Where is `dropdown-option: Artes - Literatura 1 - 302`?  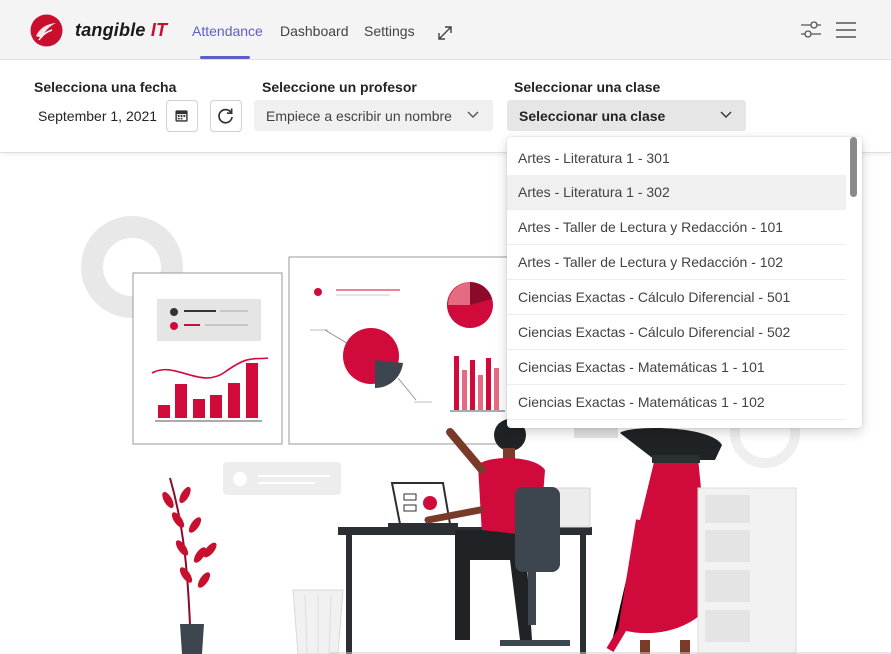 dropdown-option: Artes - Literatura 1 - 302 is located at coordinates (676, 192).